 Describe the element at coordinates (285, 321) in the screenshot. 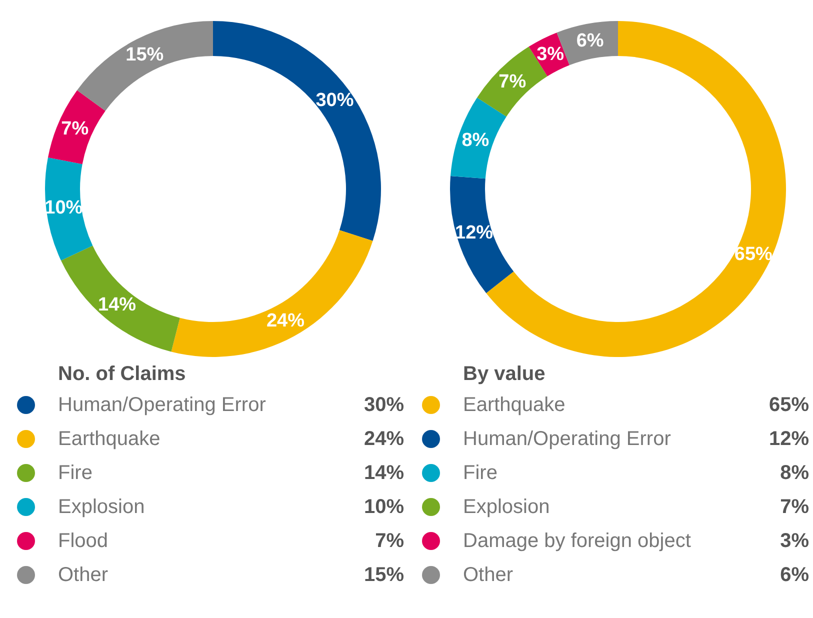

I see `data-label: 24%` at that location.